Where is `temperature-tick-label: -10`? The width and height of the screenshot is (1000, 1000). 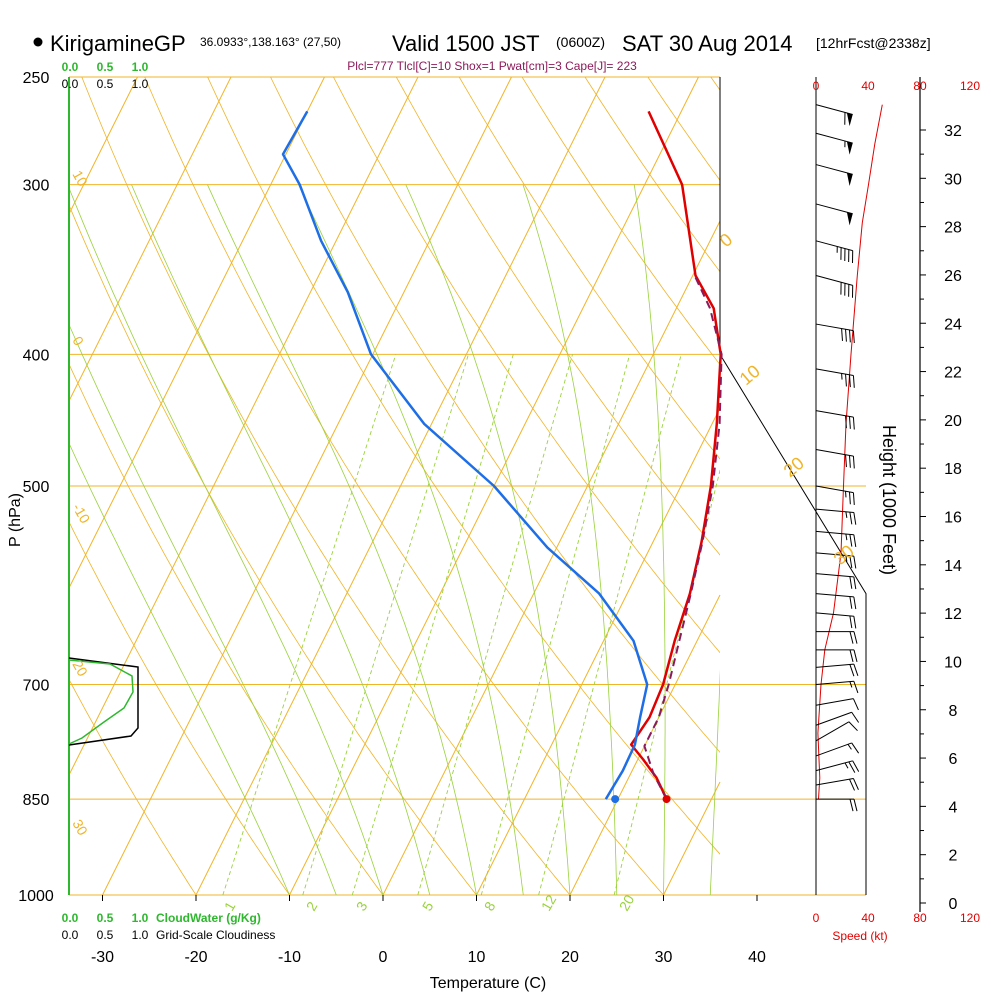
temperature-tick-label: -10 is located at coordinates (289, 957).